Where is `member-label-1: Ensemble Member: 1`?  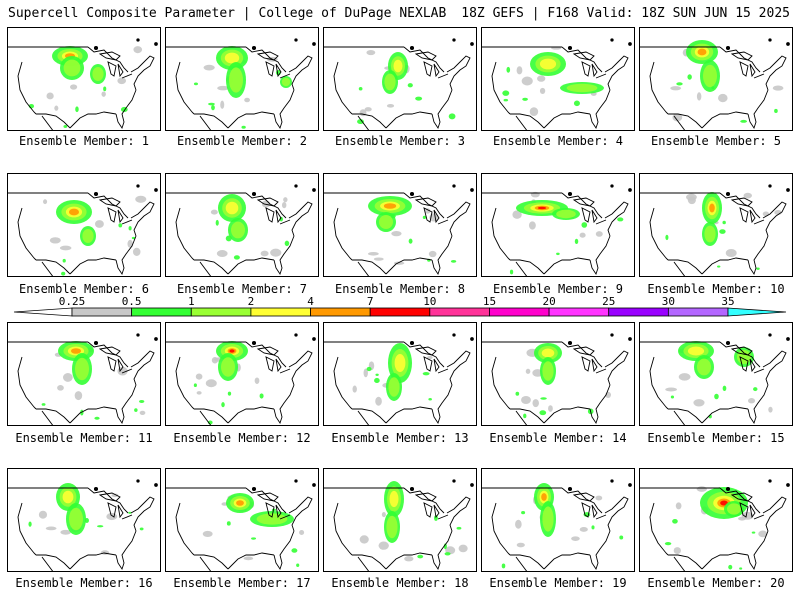
member-label-1: Ensemble Member: 1 is located at coordinates (84, 141).